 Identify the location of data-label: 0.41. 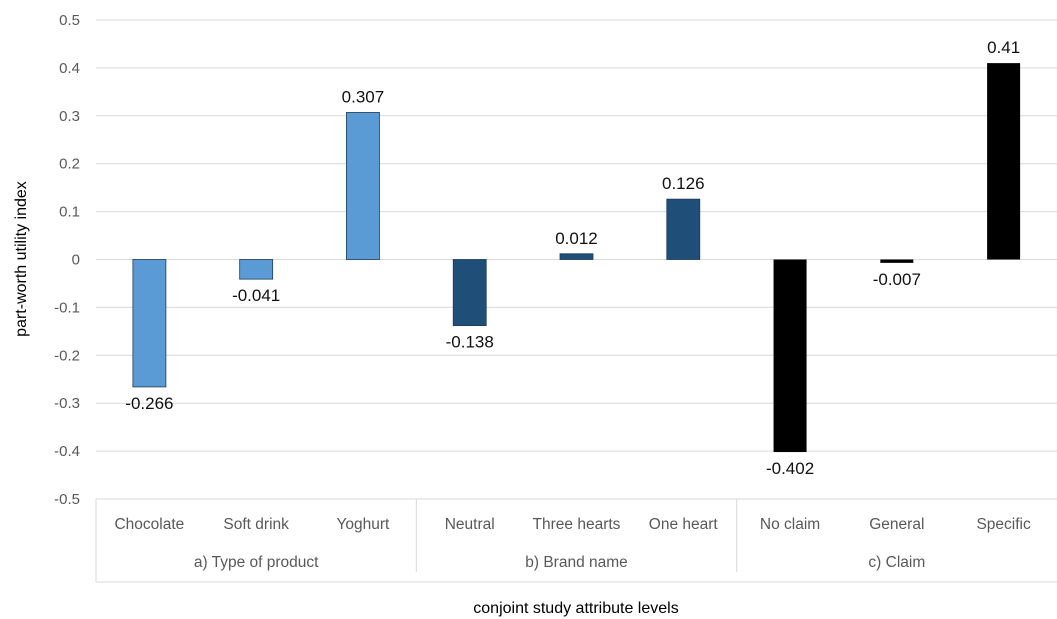
(1003, 47).